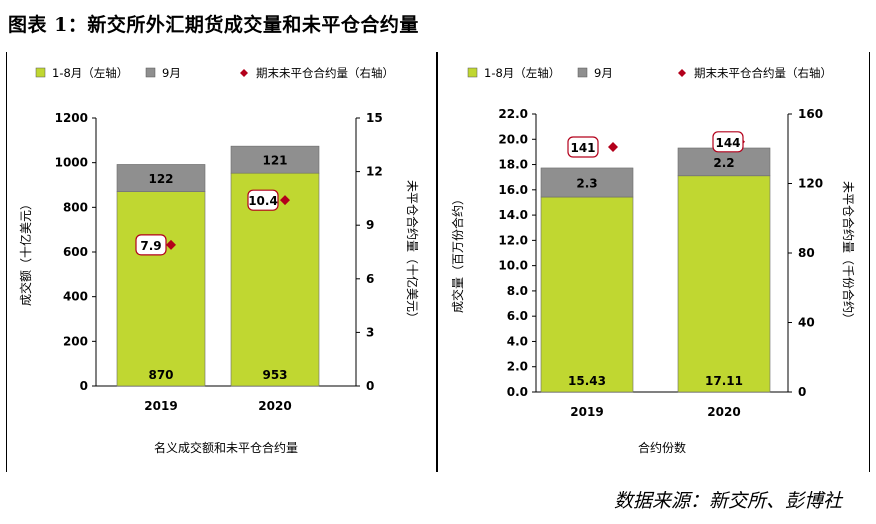  Describe the element at coordinates (75, 341) in the screenshot. I see `y-tick-label: 200` at that location.